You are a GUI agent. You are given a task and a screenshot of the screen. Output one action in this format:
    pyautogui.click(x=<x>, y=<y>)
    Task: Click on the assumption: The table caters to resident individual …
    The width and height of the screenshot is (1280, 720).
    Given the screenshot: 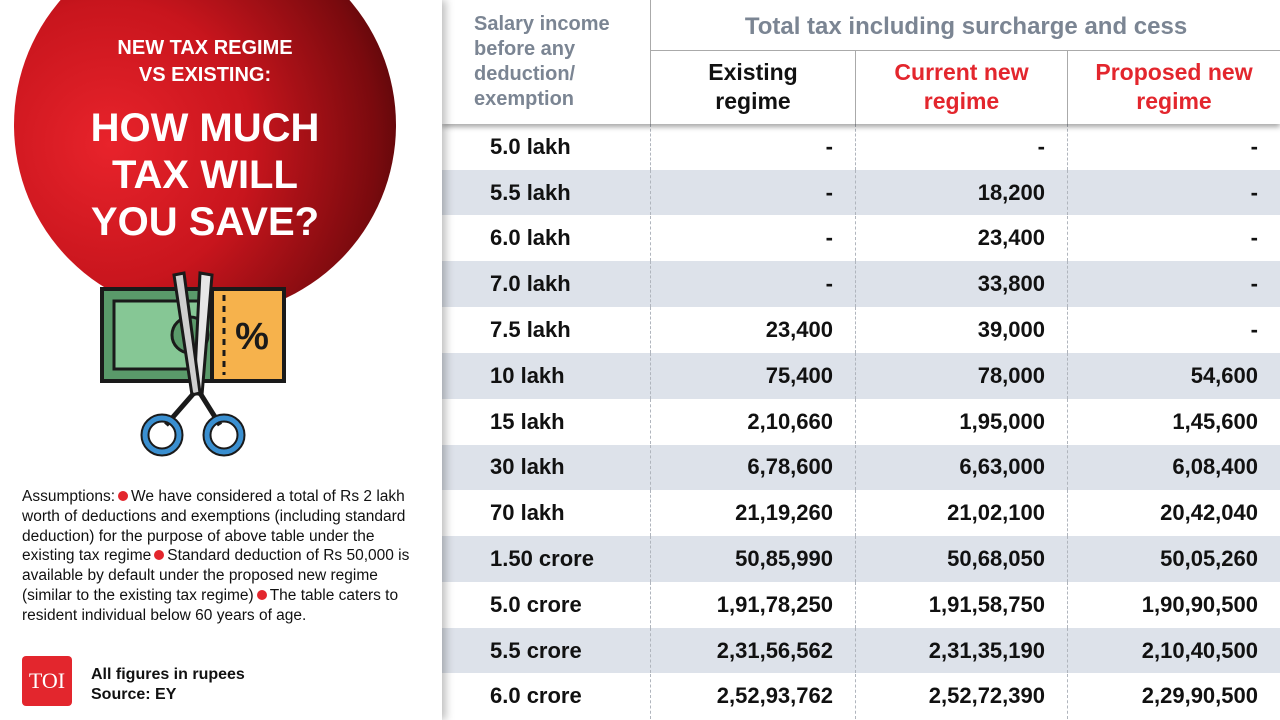 What is the action you would take?
    pyautogui.click(x=210, y=605)
    